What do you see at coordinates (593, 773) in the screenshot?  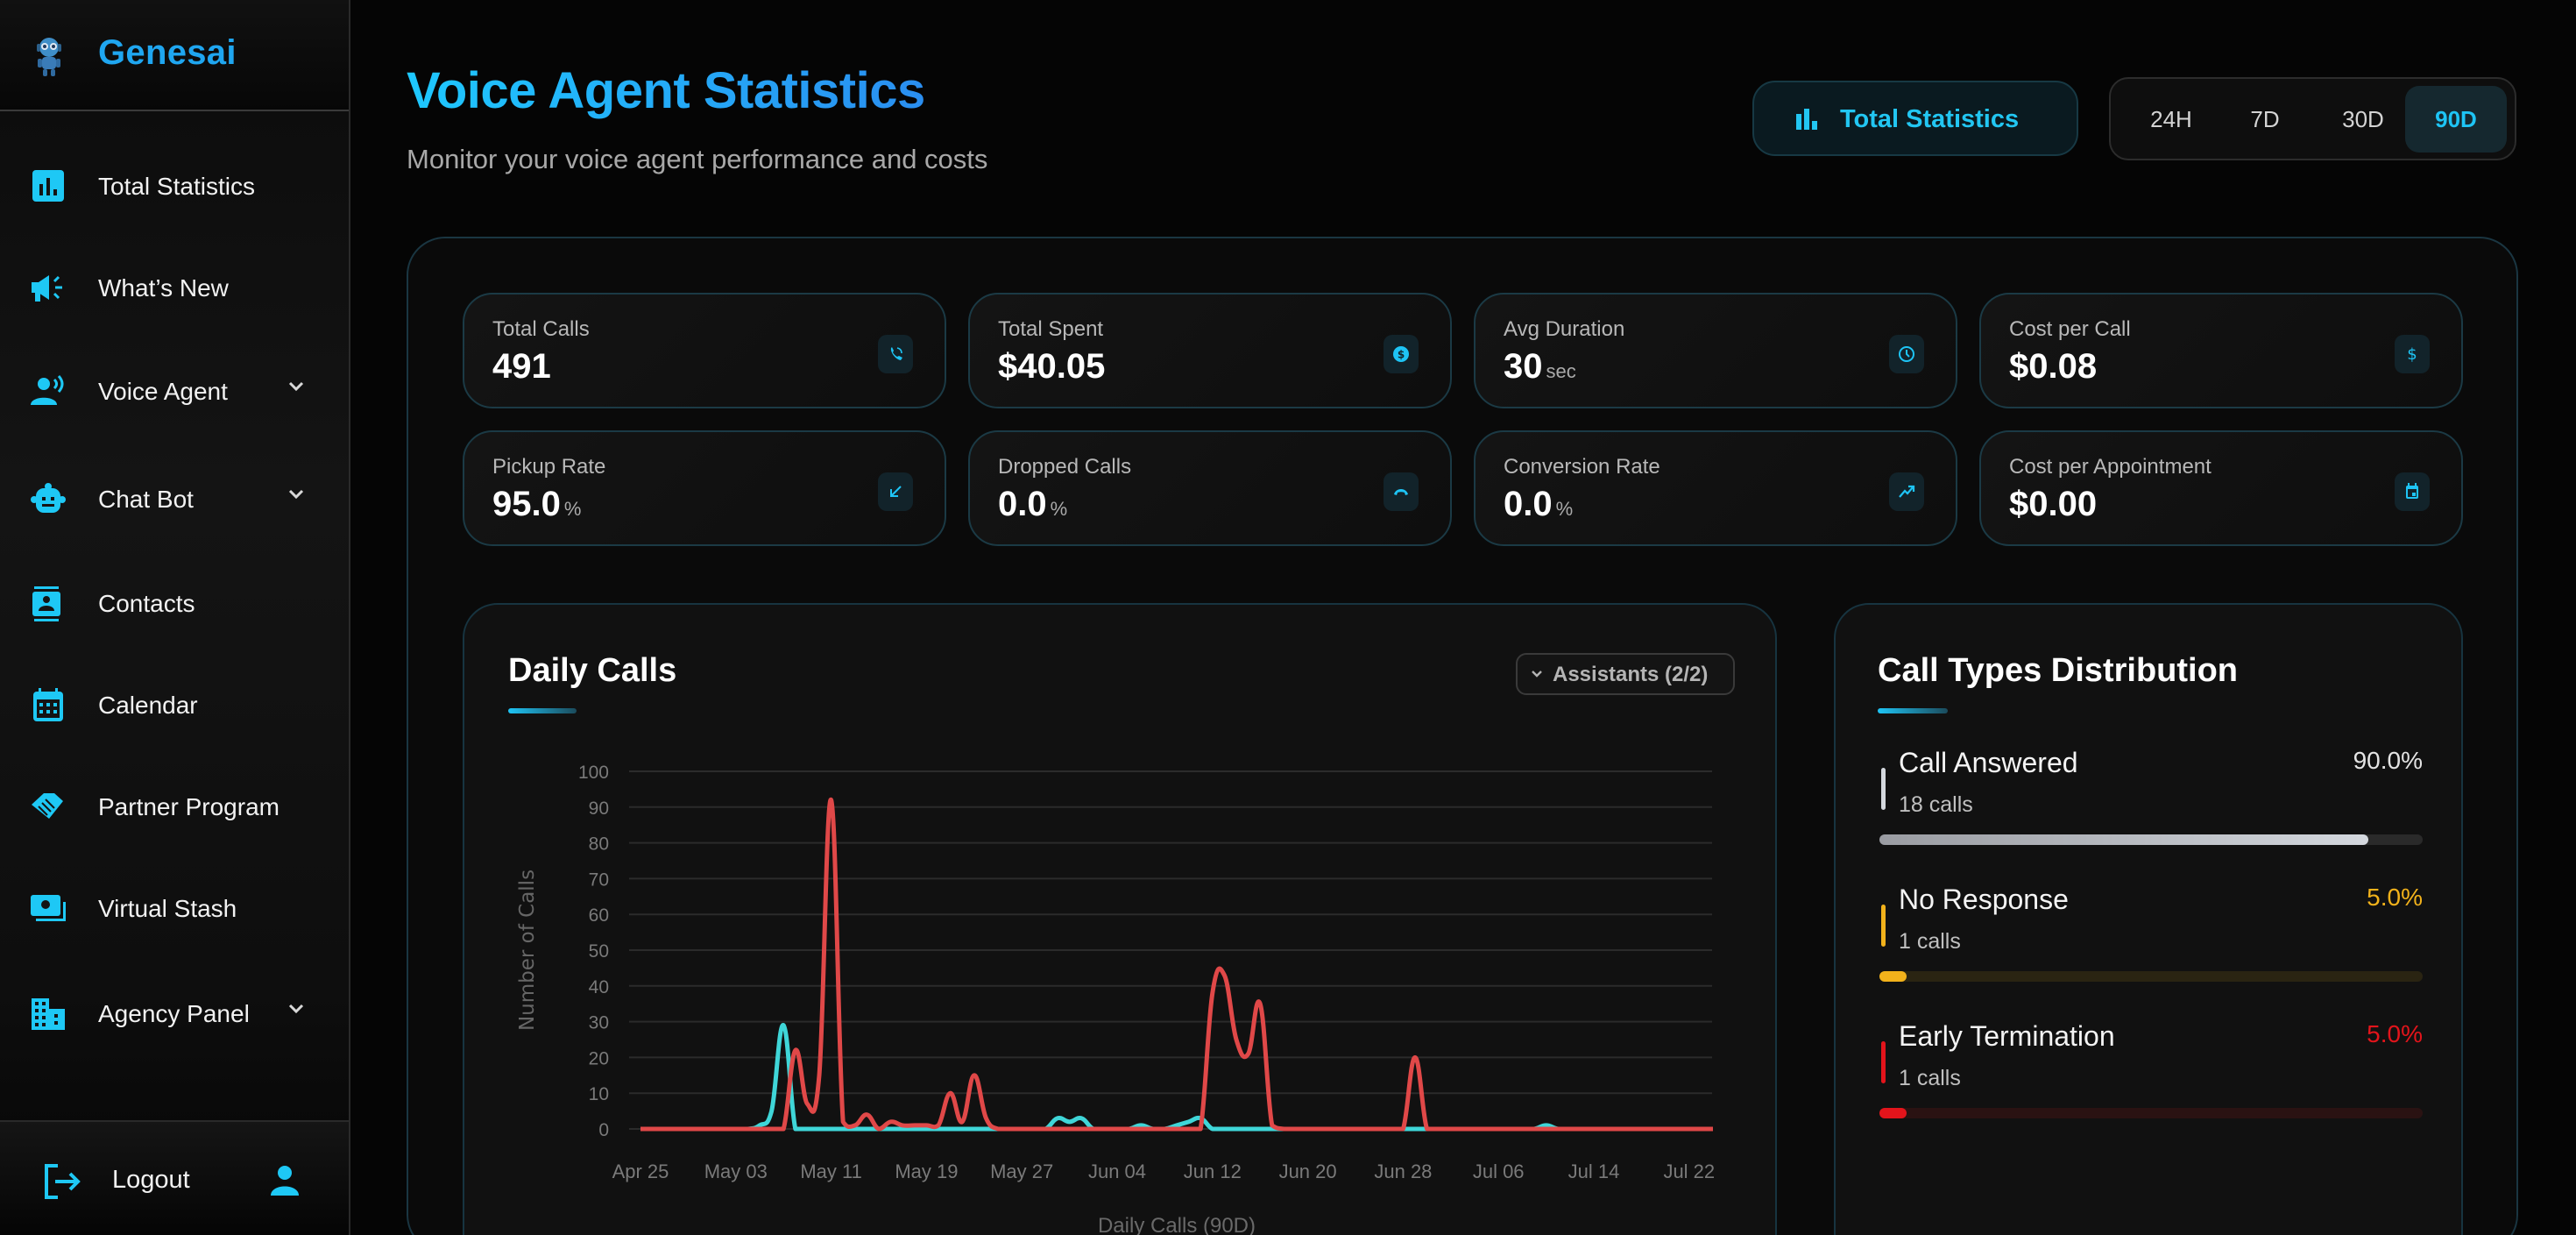 I see `y-tick-label: 100` at bounding box center [593, 773].